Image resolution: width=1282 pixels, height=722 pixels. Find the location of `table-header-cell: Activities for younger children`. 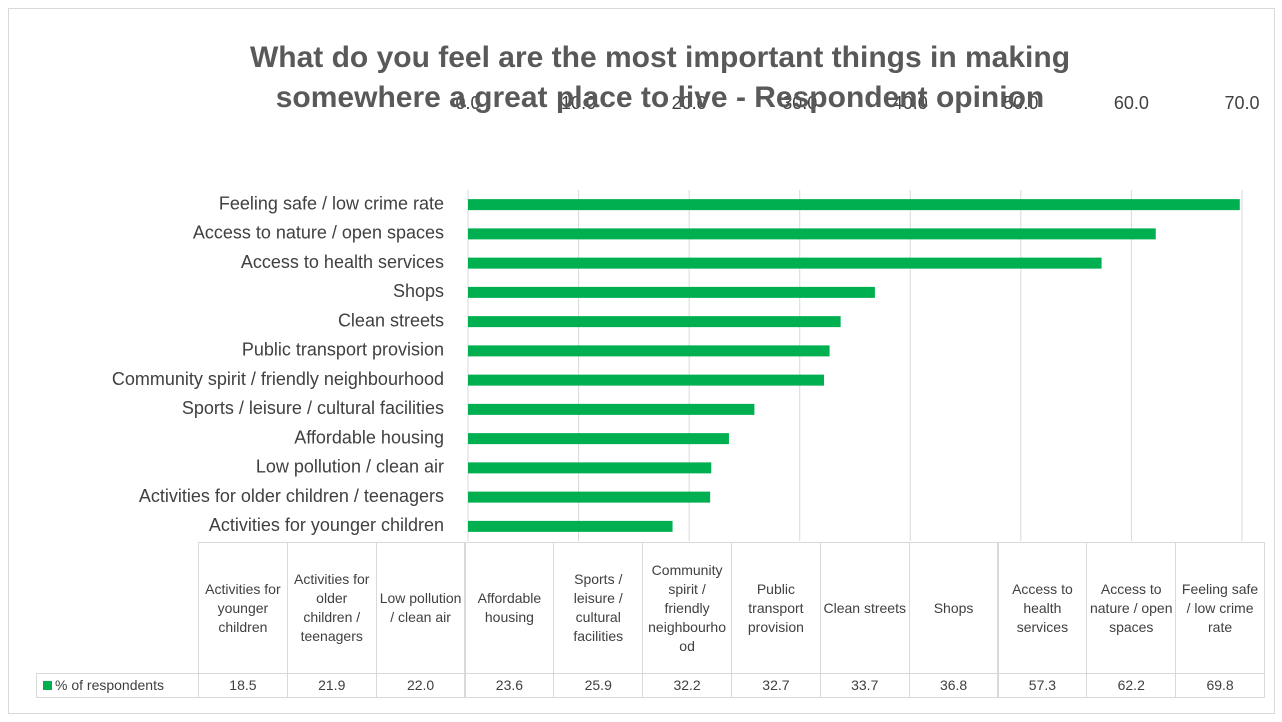

table-header-cell: Activities for younger children is located at coordinates (243, 608).